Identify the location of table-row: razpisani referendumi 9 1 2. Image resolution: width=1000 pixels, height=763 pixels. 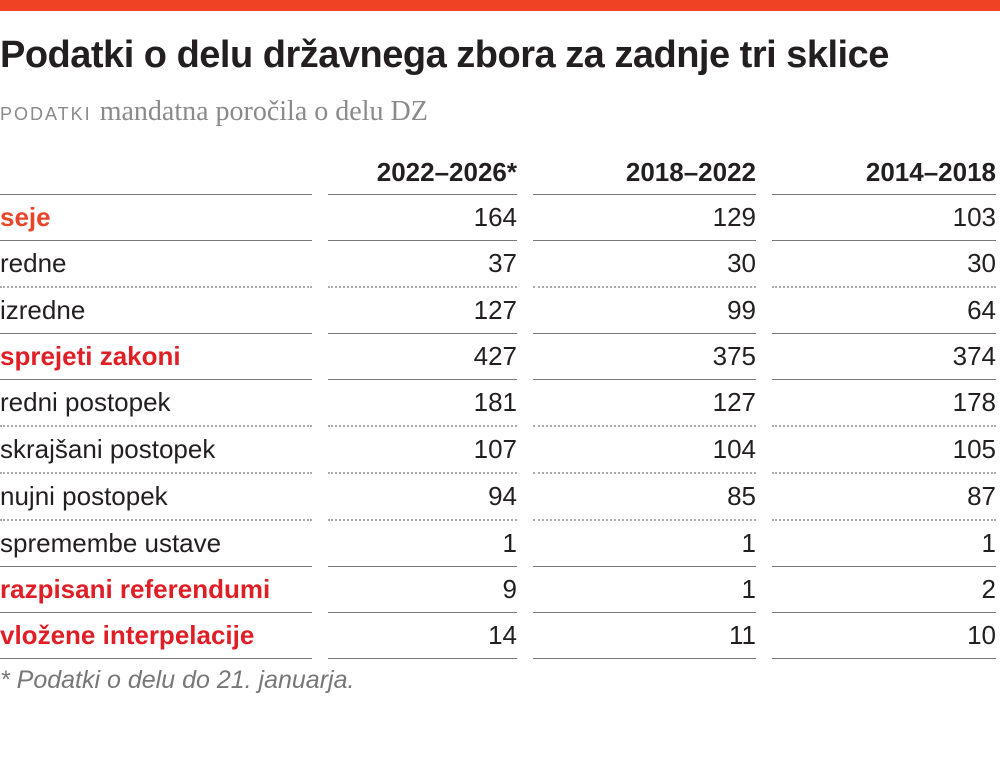
(498, 590).